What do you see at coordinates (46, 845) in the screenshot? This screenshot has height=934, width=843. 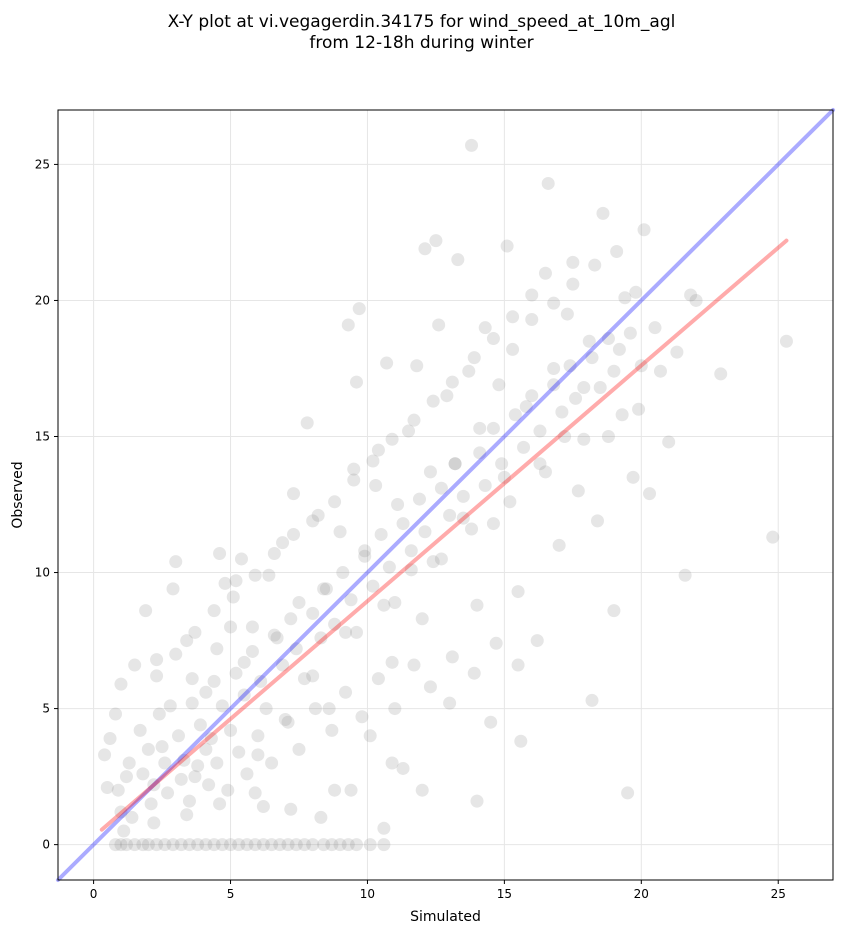 I see `y-tick-label: 0` at bounding box center [46, 845].